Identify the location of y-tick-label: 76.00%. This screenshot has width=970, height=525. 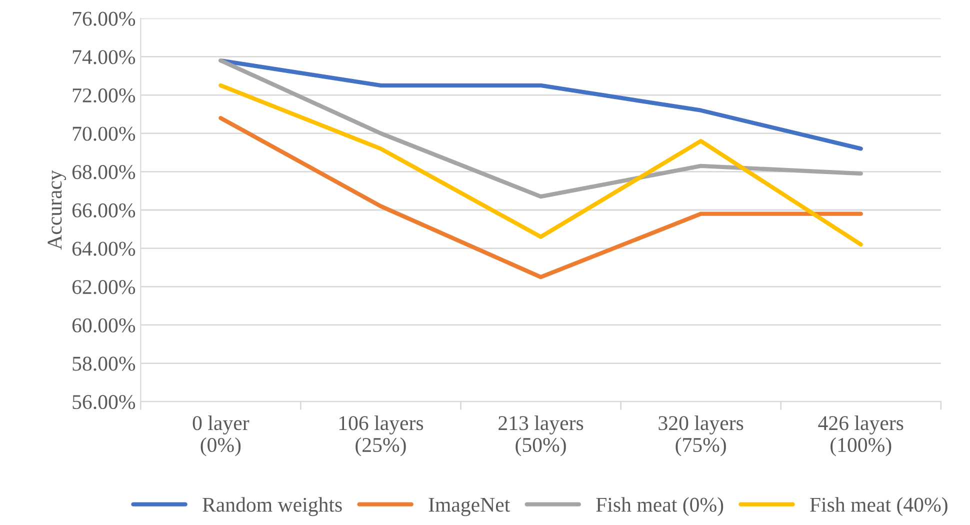
(104, 19).